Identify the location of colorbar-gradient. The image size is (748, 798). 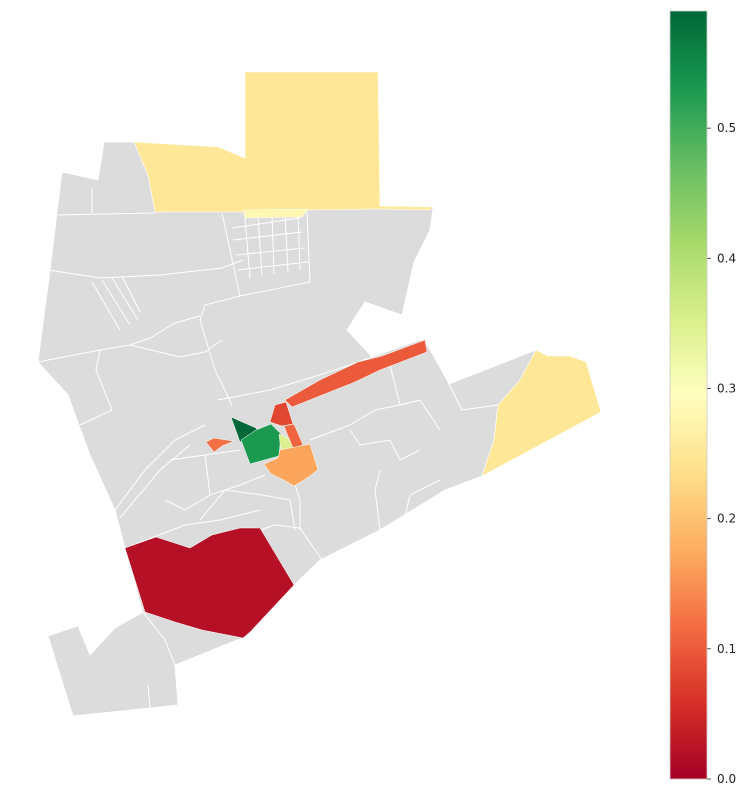
(688, 395).